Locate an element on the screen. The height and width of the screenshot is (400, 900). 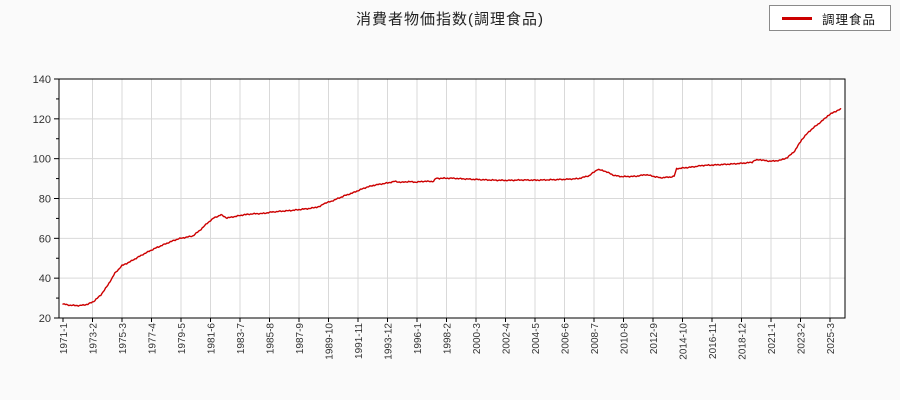
x-tick-label: 2025-3 is located at coordinates (831, 339).